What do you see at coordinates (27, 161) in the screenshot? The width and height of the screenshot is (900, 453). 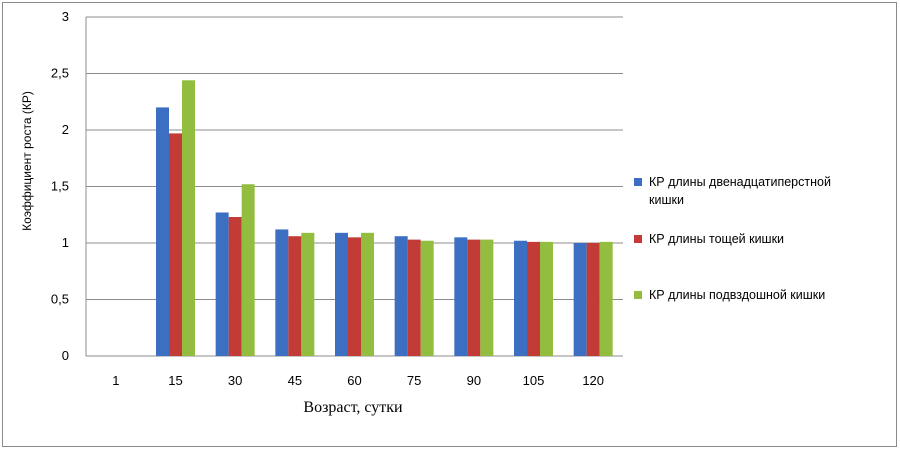 I see `y-axis-label: Коэффициент роста (КР)` at bounding box center [27, 161].